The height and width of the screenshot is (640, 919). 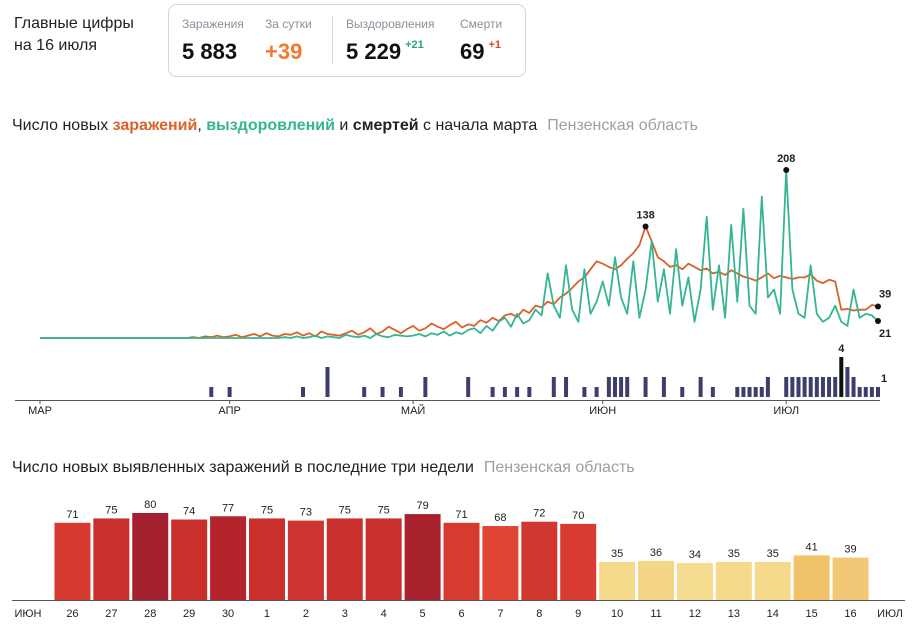 I want to click on x-tick-label: 8, so click(x=539, y=614).